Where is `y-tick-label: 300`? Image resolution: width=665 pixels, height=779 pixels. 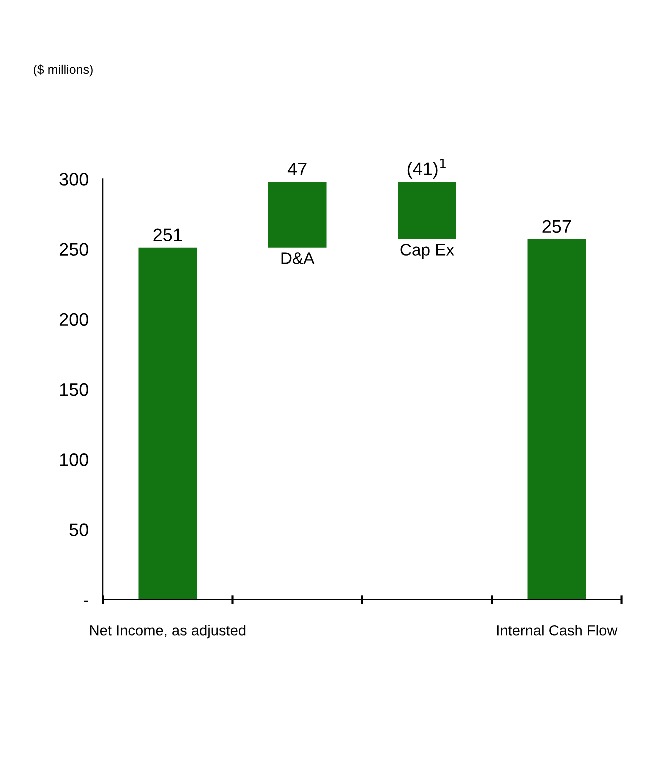 y-tick-label: 300 is located at coordinates (74, 179).